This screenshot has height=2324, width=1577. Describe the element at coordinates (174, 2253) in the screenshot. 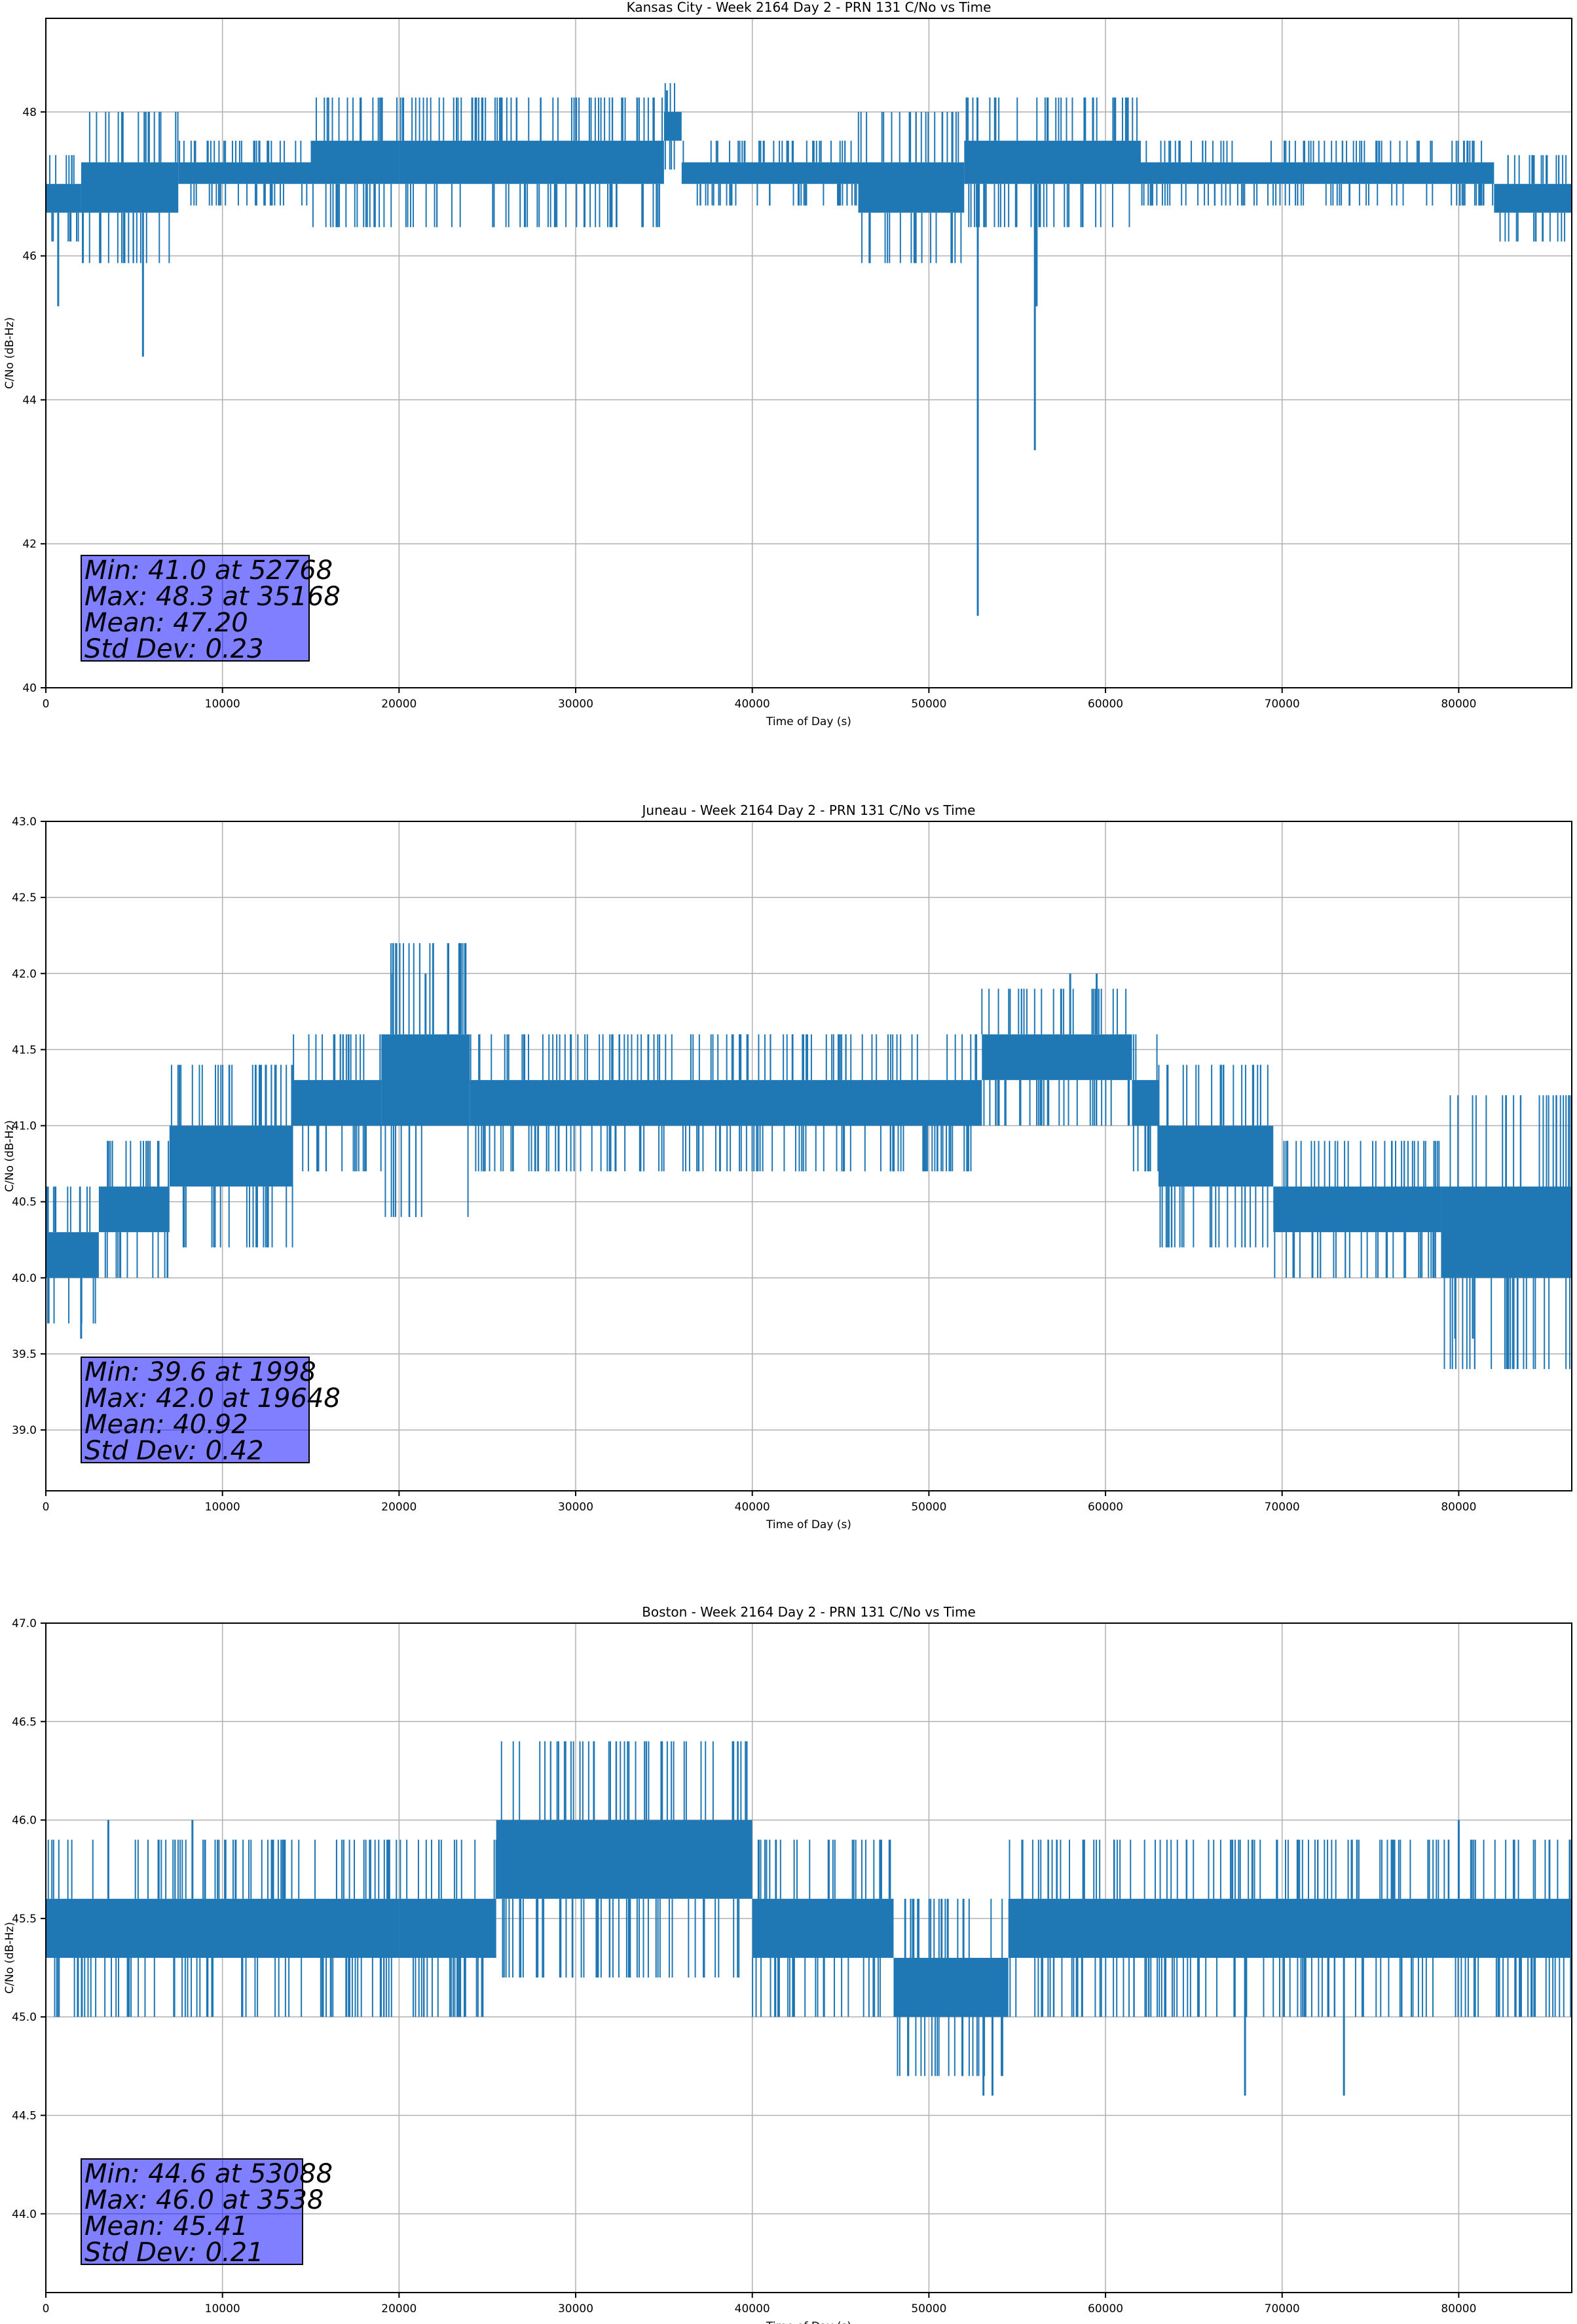

I see `stats-line: Std Dev: 0.21` at that location.